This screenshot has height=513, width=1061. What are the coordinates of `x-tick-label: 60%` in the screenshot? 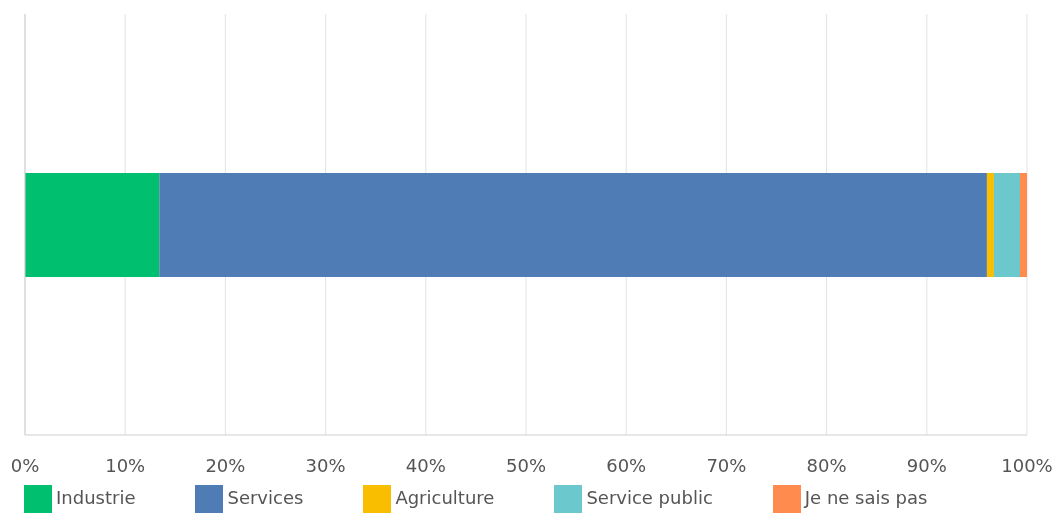 It's located at (626, 465).